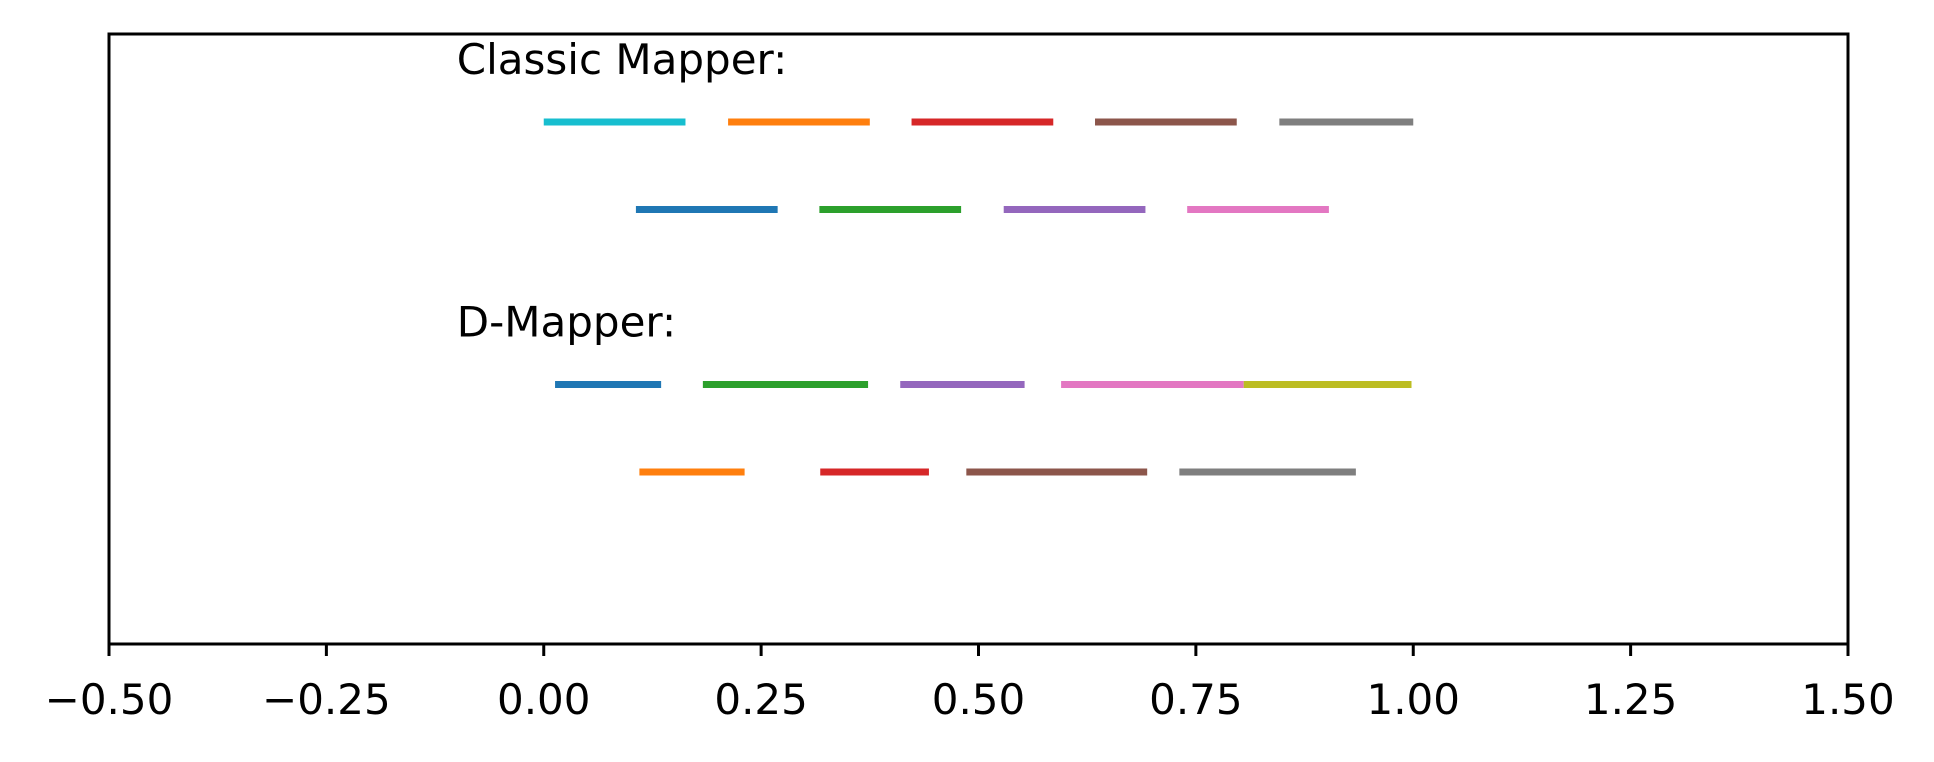 The height and width of the screenshot is (762, 1934). I want to click on x-tick-label: −0.50, so click(109, 699).